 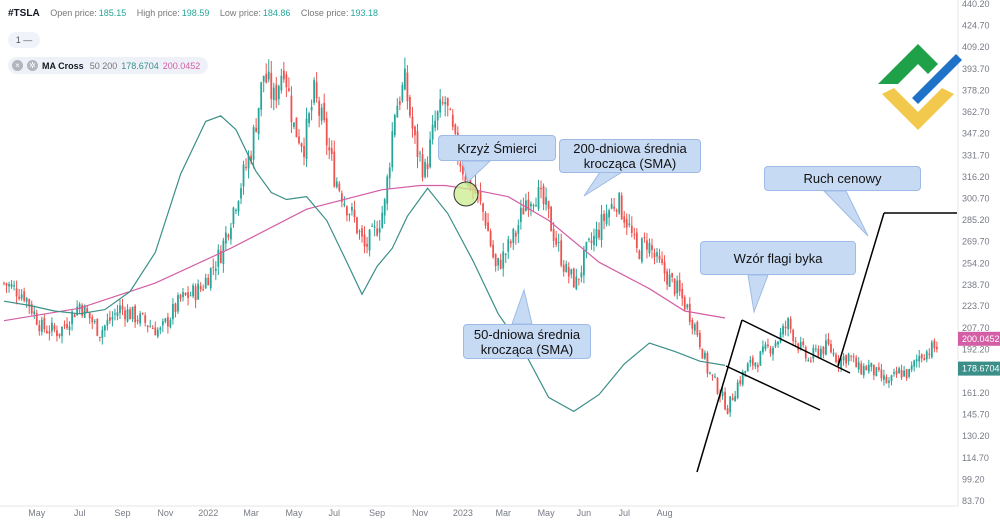 What do you see at coordinates (32, 65) in the screenshot?
I see `gear-icon: ✲` at bounding box center [32, 65].